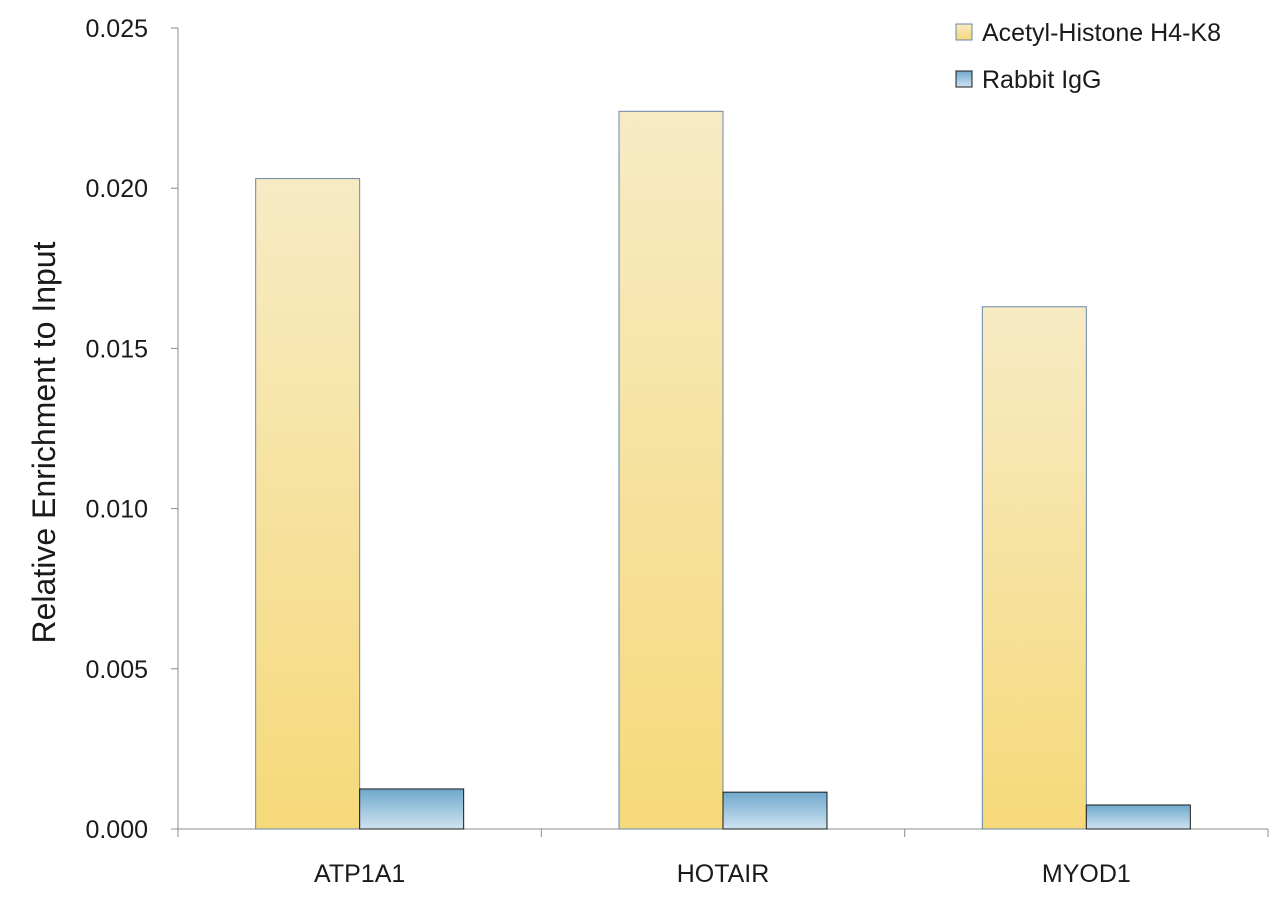 This screenshot has width=1283, height=905. What do you see at coordinates (116, 29) in the screenshot?
I see `y-tick-label: 0.025` at bounding box center [116, 29].